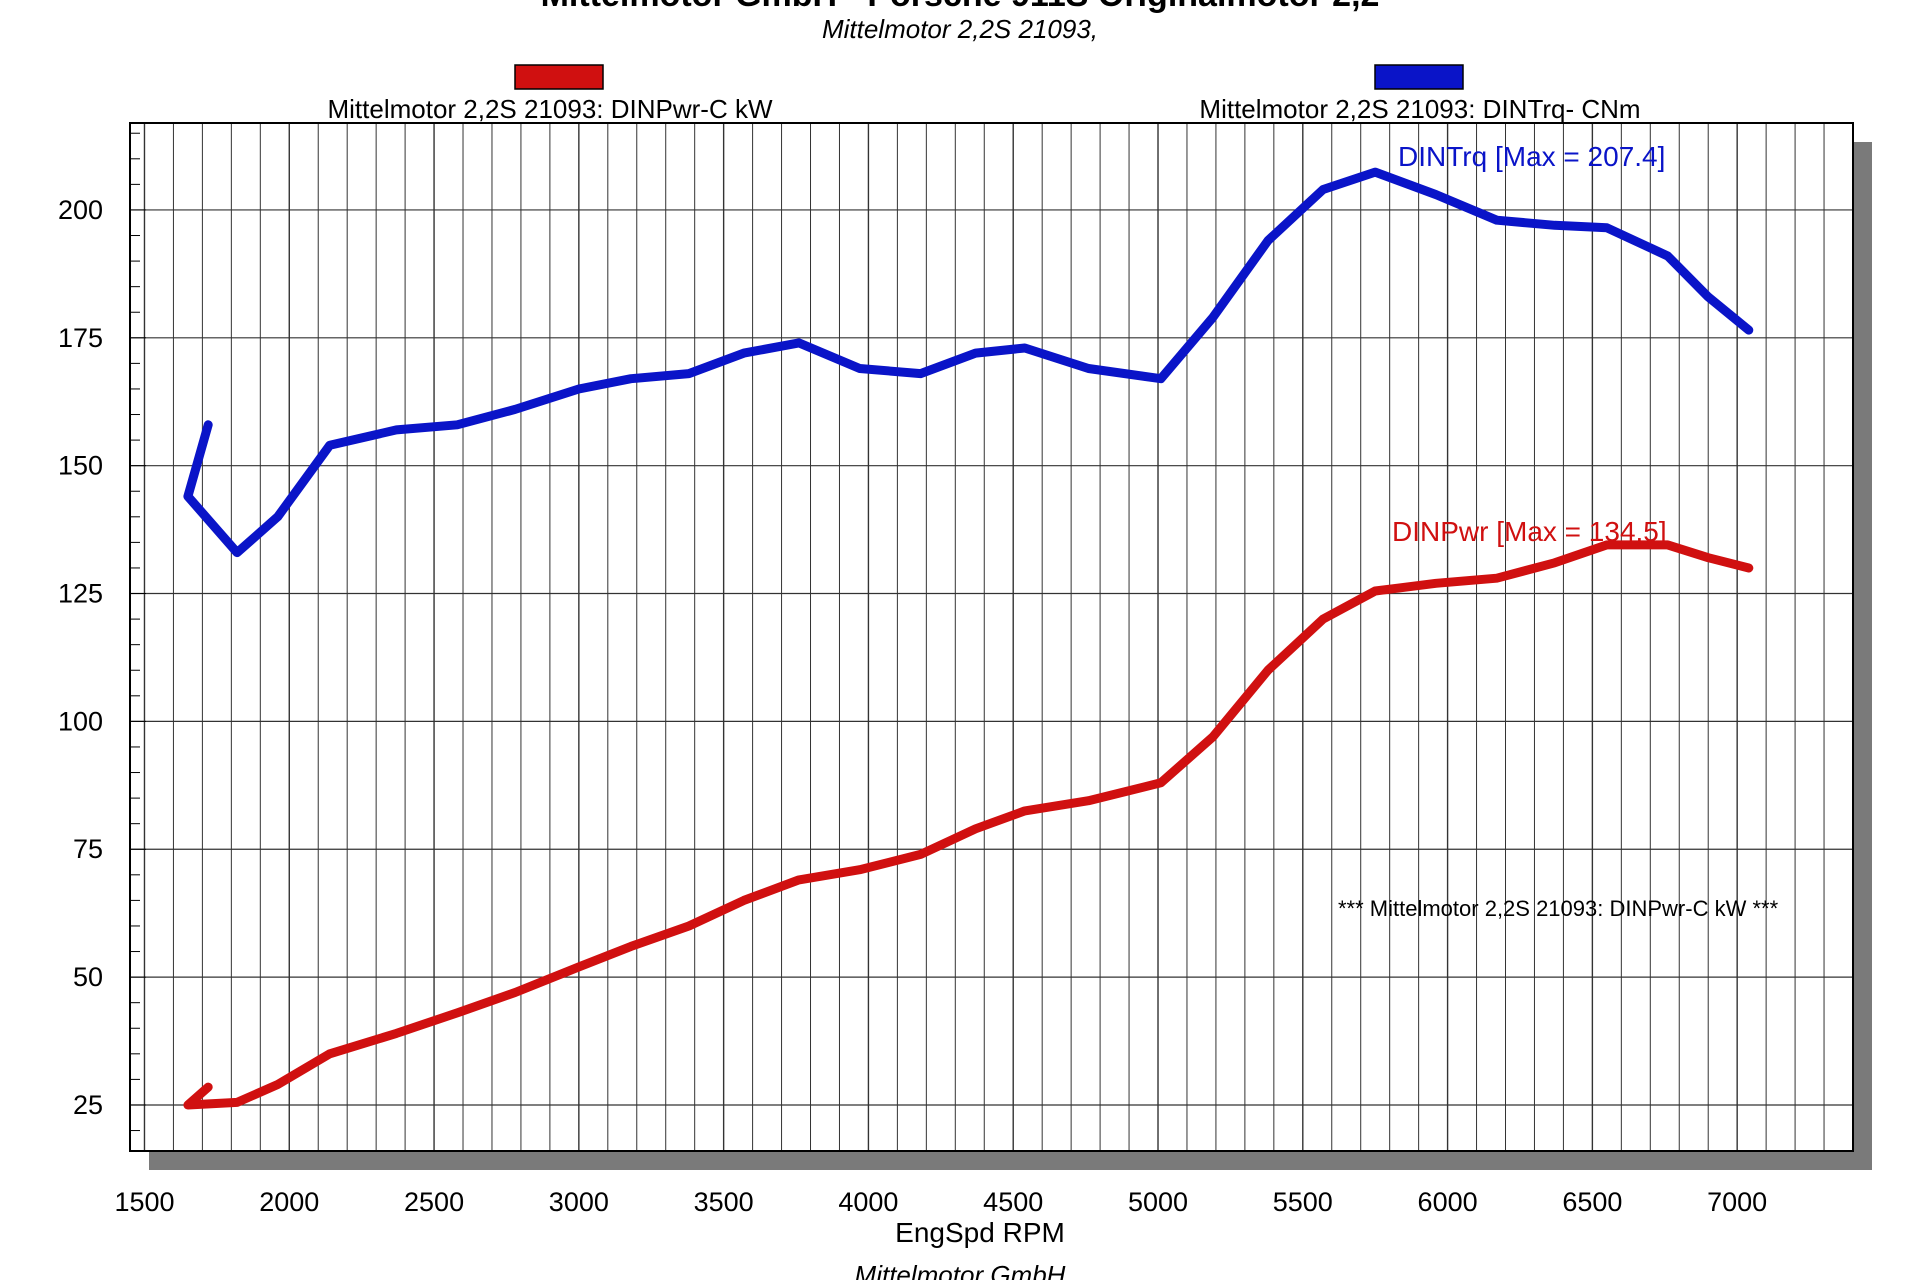 This screenshot has height=1285, width=1920. What do you see at coordinates (80, 466) in the screenshot?
I see `y-tick-label: 150` at bounding box center [80, 466].